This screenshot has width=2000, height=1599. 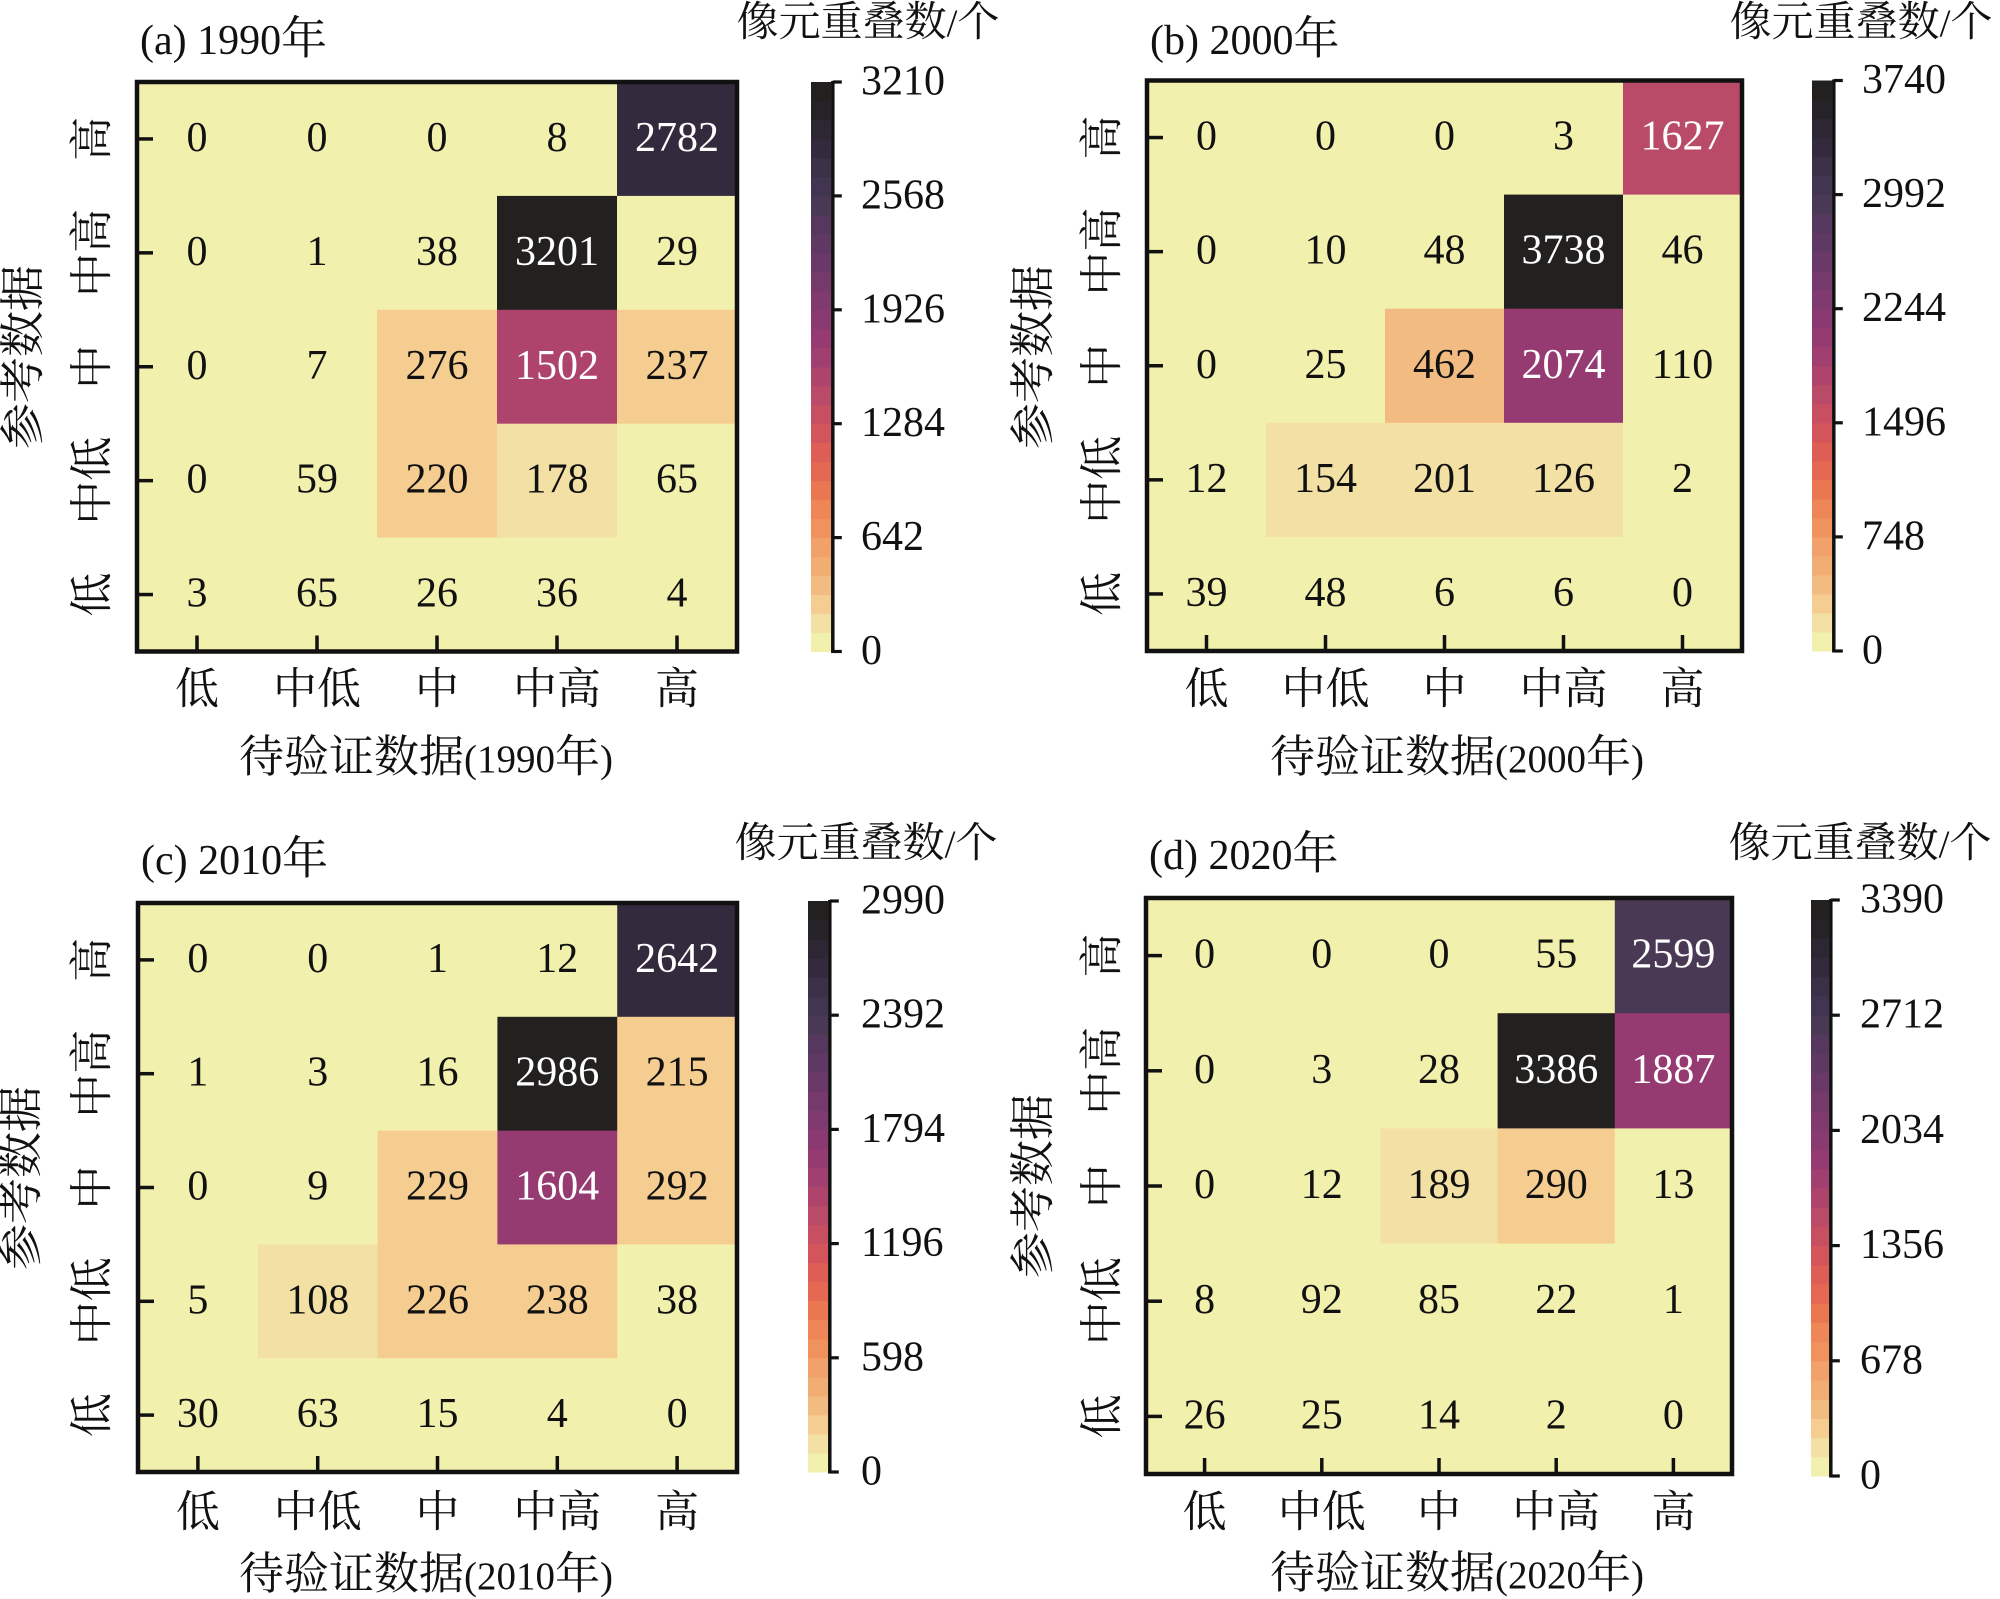 What do you see at coordinates (1540, 759) in the screenshot?
I see `svg-text: (2000` at bounding box center [1540, 759].